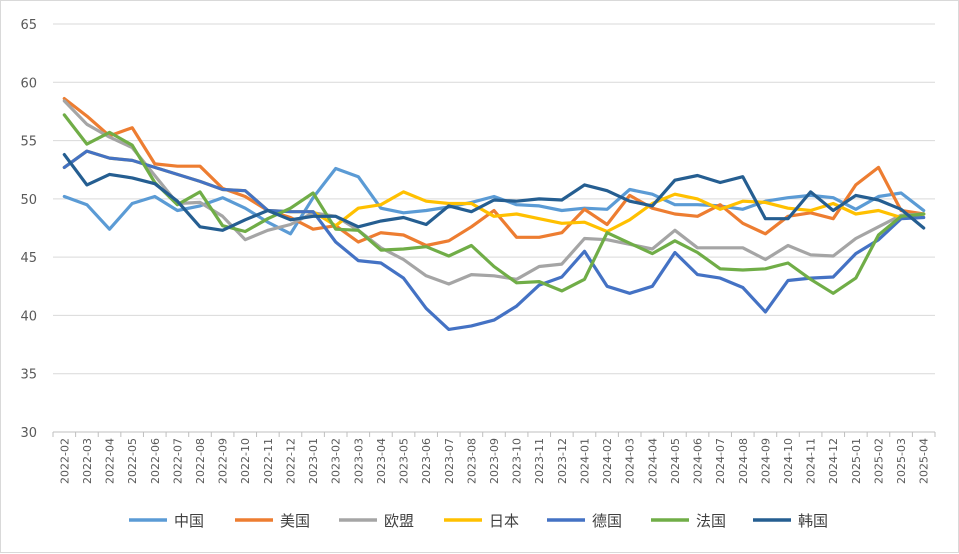 This screenshot has height=554, width=959. Describe the element at coordinates (720, 461) in the screenshot. I see `x-tick-label: 2024-07` at that location.